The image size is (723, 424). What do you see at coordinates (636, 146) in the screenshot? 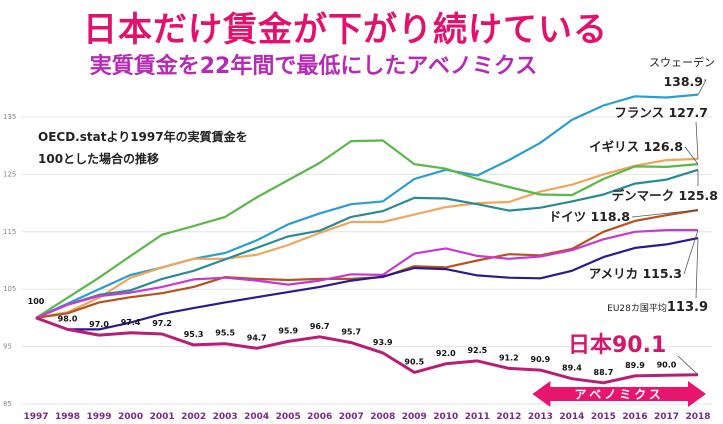
I see `series-label: イギリス 126.8` at bounding box center [636, 146].